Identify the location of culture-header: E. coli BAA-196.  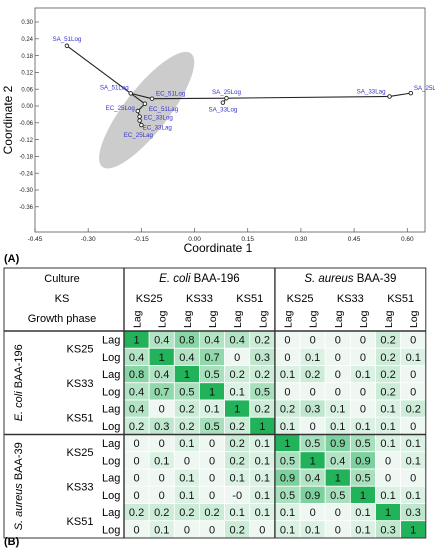
(199, 279).